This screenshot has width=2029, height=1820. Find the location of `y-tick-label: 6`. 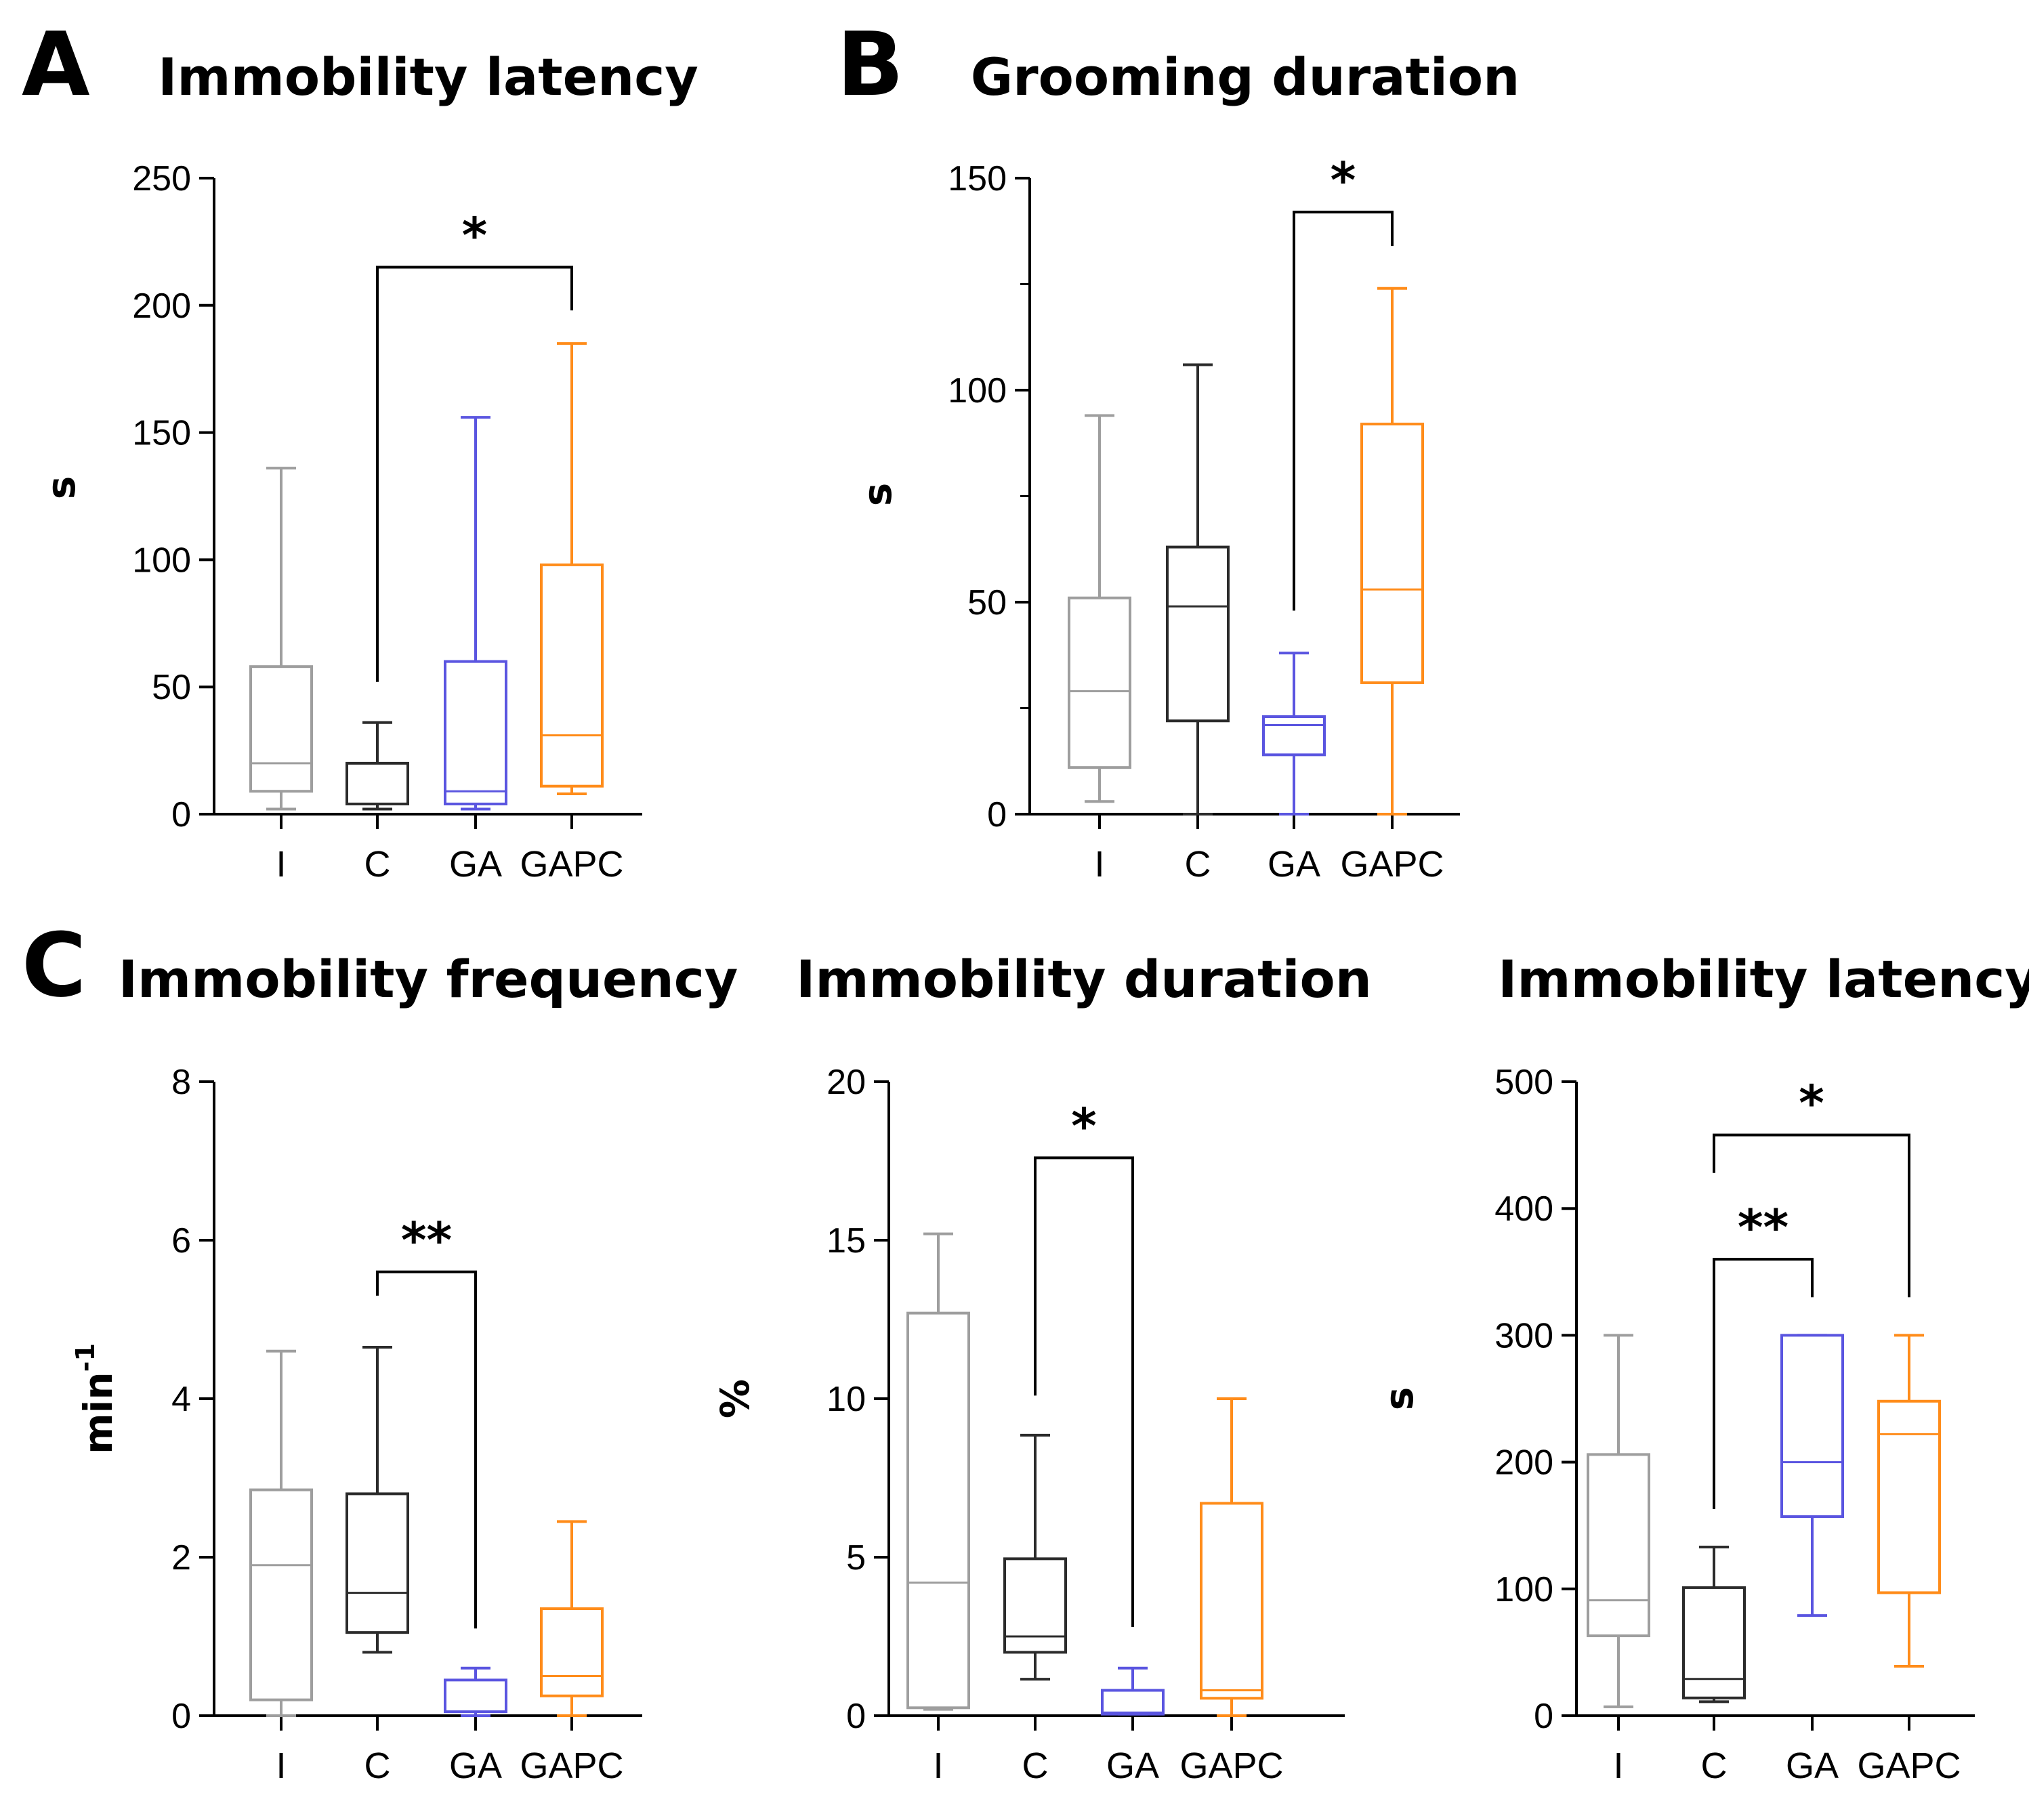

y-tick-label: 6 is located at coordinates (181, 1241).